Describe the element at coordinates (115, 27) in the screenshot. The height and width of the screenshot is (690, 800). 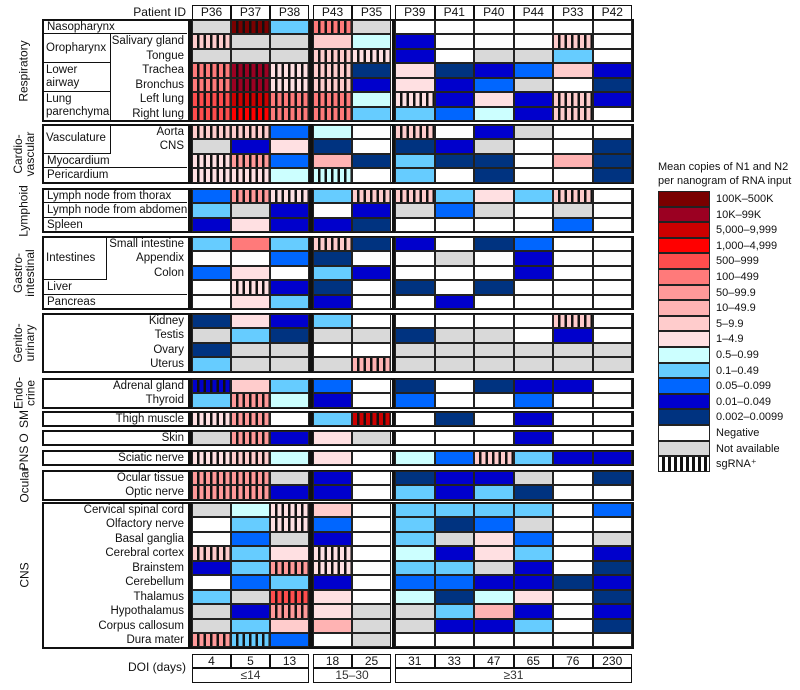
I see `row-label: Nasopharynx` at that location.